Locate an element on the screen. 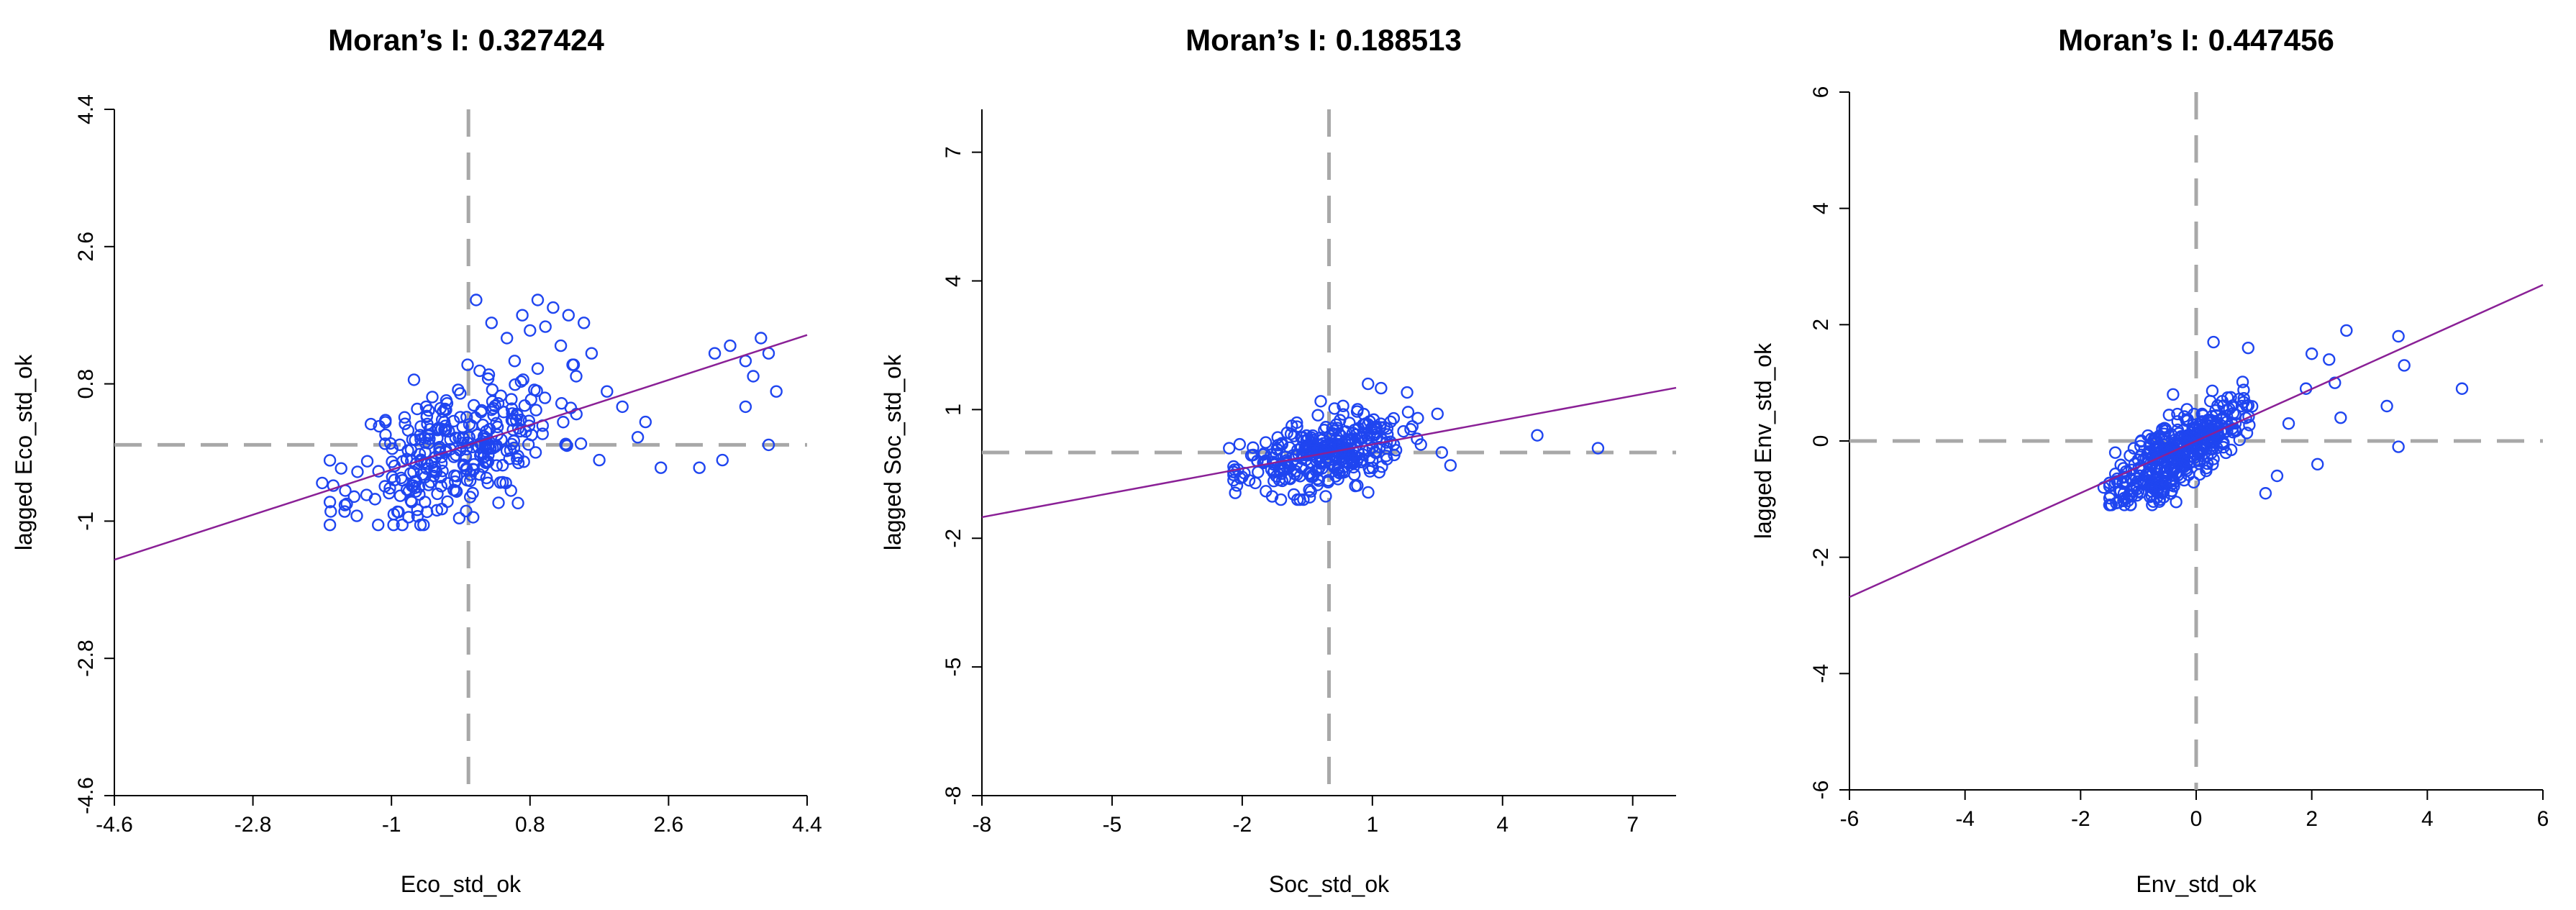  chart-2-y-tick-label: 4 is located at coordinates (953, 281).